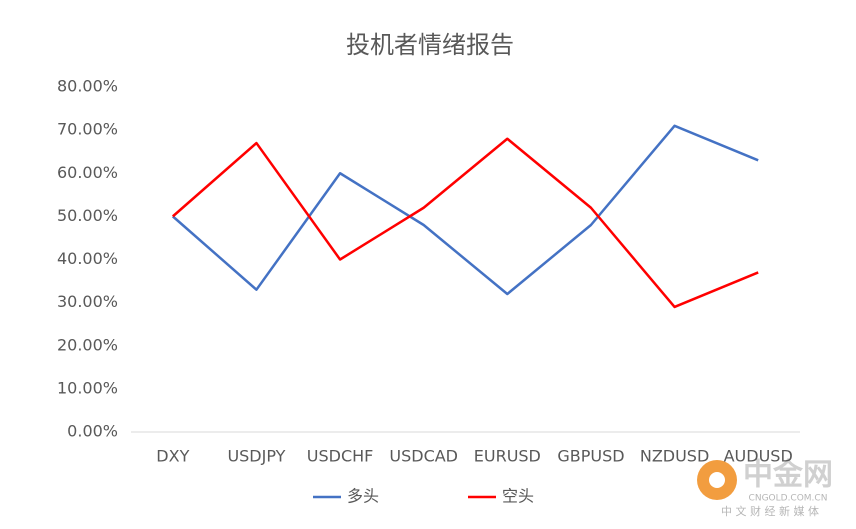  Describe the element at coordinates (363, 496) in the screenshot. I see `legend-label: 多头` at that location.